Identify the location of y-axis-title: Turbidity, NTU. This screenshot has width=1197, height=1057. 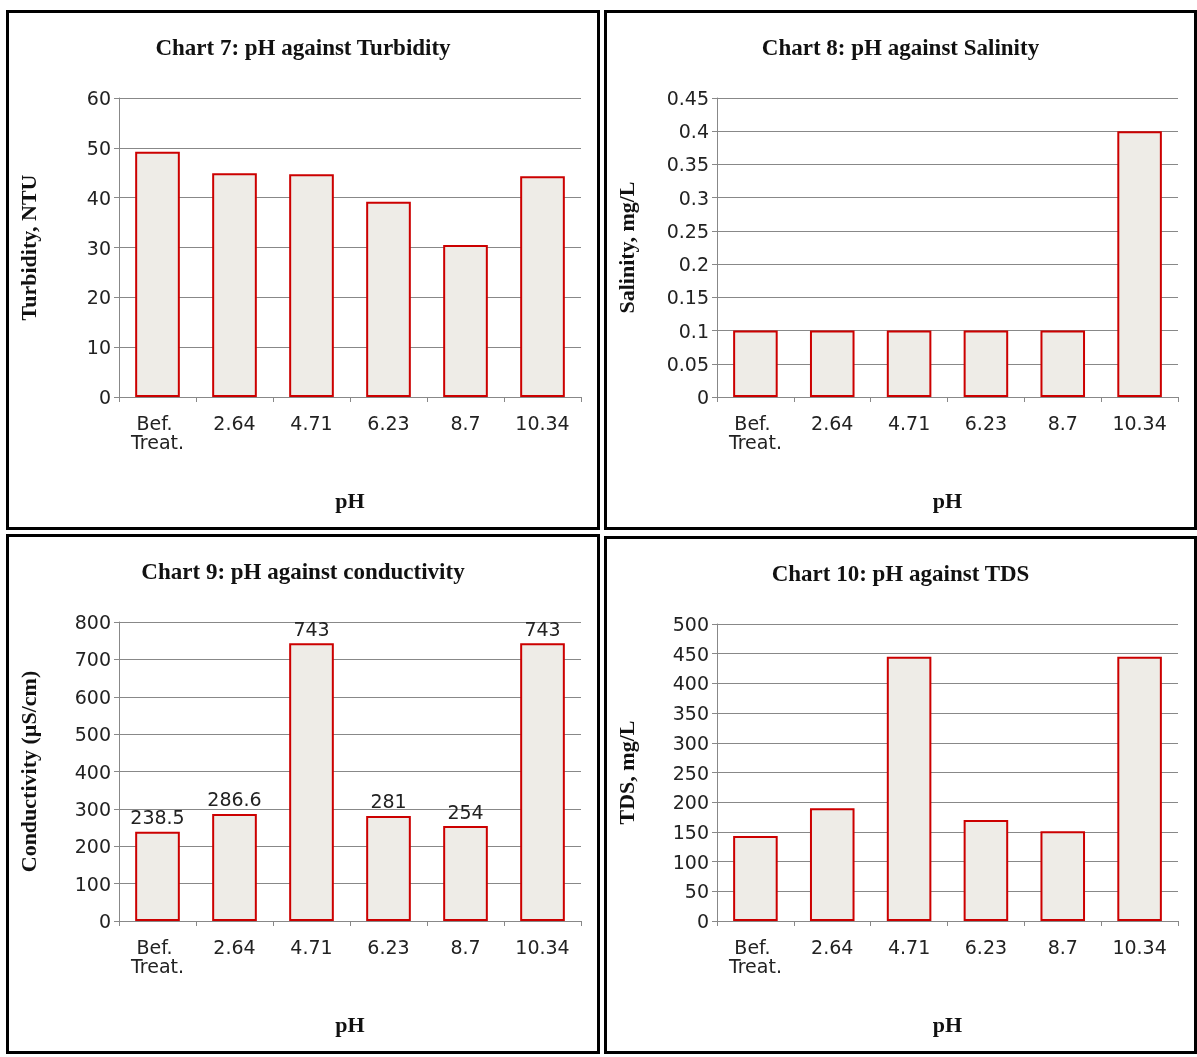
(28, 247).